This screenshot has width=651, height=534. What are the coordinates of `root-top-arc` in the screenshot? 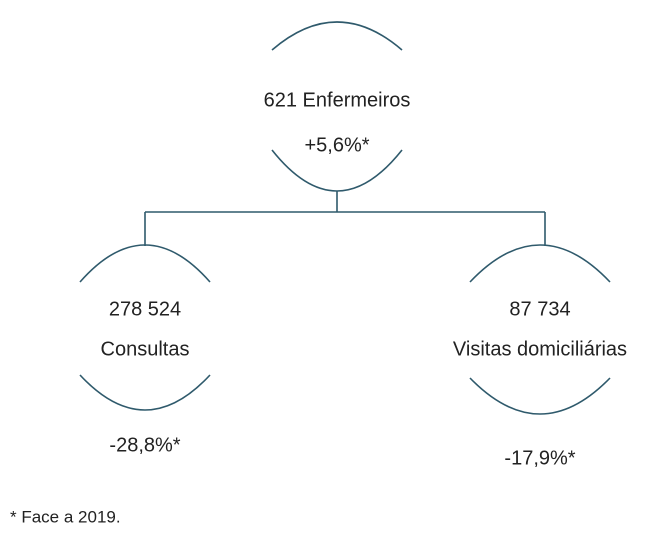 It's located at (337, 36).